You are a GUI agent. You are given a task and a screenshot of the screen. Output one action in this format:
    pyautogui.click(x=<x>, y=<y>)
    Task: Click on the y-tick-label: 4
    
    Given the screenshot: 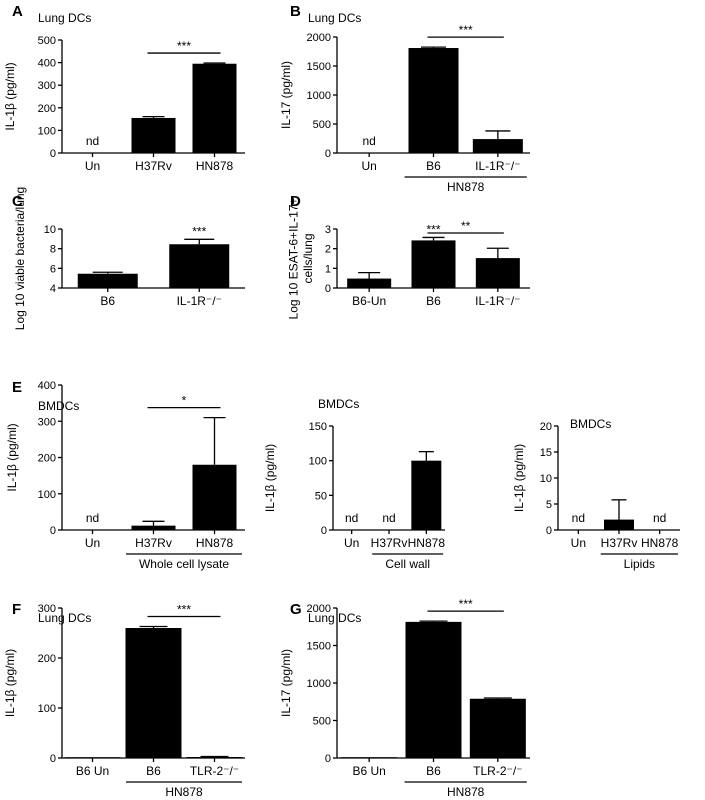 What is the action you would take?
    pyautogui.click(x=53, y=289)
    